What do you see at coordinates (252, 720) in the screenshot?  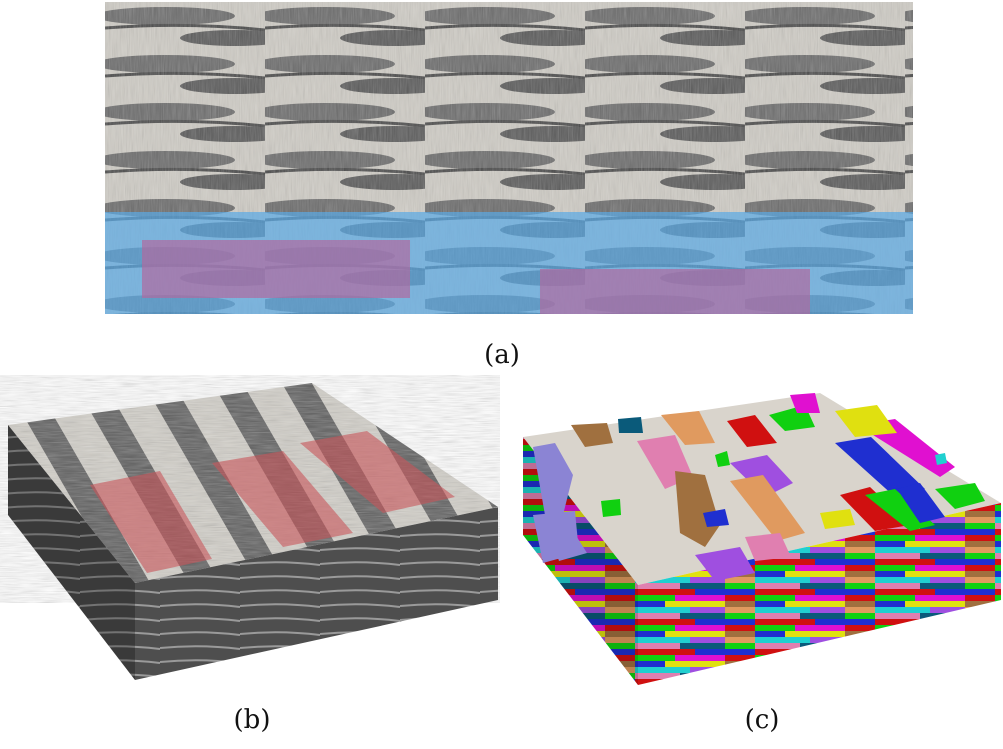 I see `caption-b: (b)` at bounding box center [252, 720].